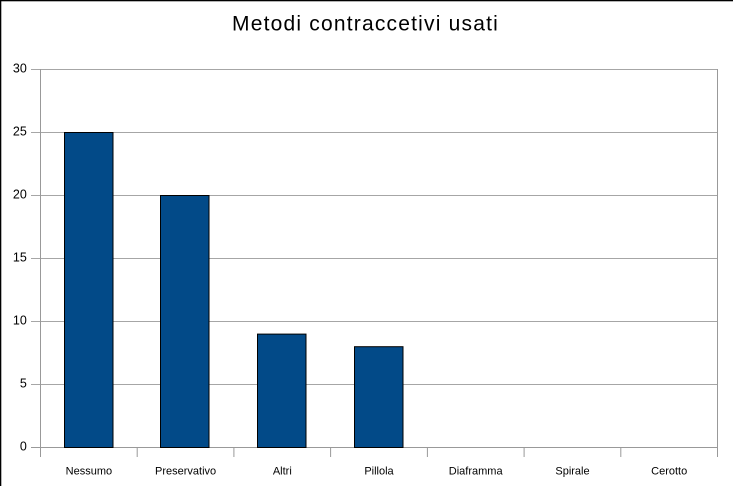 This screenshot has height=494, width=734. Describe the element at coordinates (89, 471) in the screenshot. I see `svg-text: Nessumo` at that location.